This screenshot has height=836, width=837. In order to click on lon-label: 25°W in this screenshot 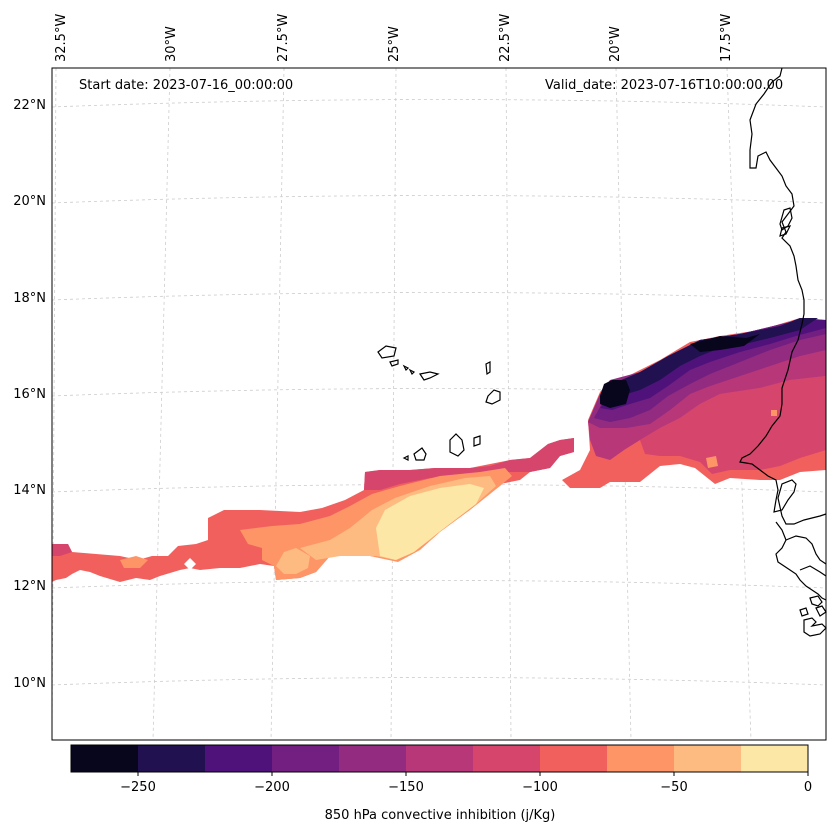, I will do `click(394, 44)`.